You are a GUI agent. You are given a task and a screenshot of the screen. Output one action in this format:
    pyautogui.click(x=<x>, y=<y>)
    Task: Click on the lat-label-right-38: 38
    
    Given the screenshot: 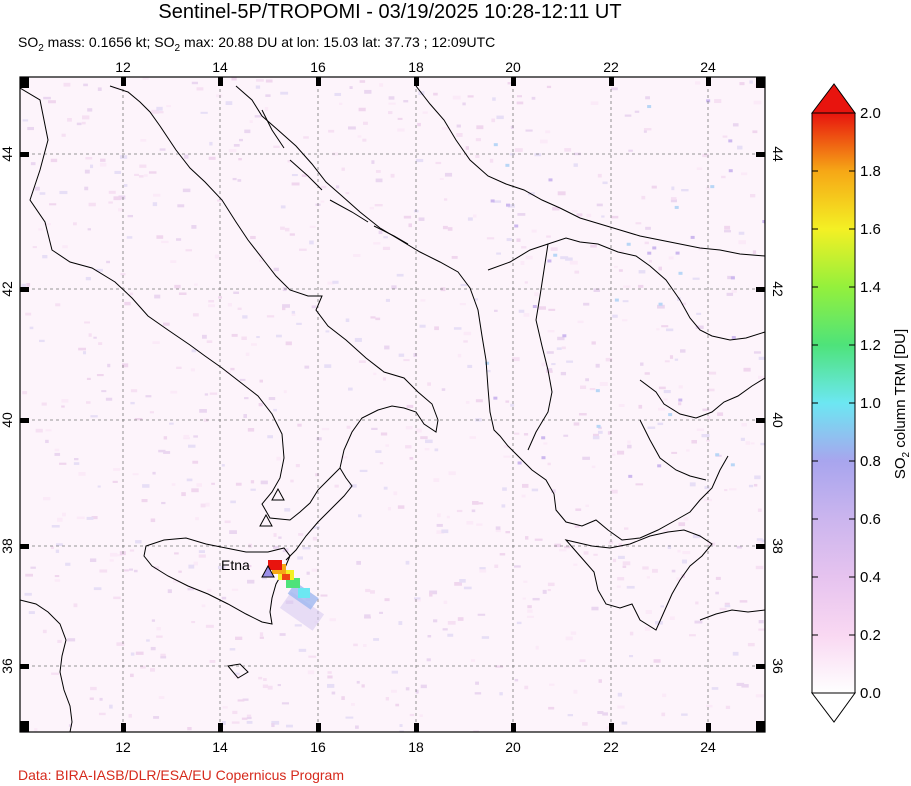 What is the action you would take?
    pyautogui.click(x=778, y=546)
    